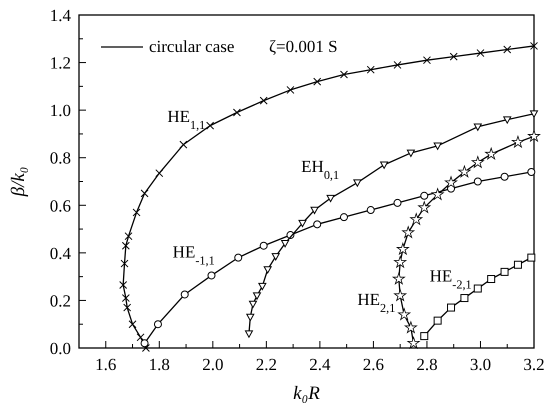  I want to click on y-tick-label: 0.6, so click(60, 206).